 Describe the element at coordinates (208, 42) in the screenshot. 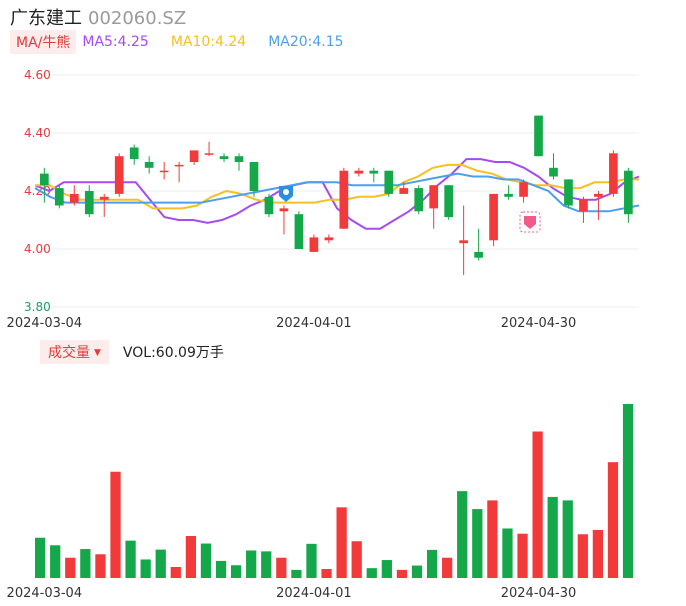

I see `ma10-label: MA10:4.24` at that location.